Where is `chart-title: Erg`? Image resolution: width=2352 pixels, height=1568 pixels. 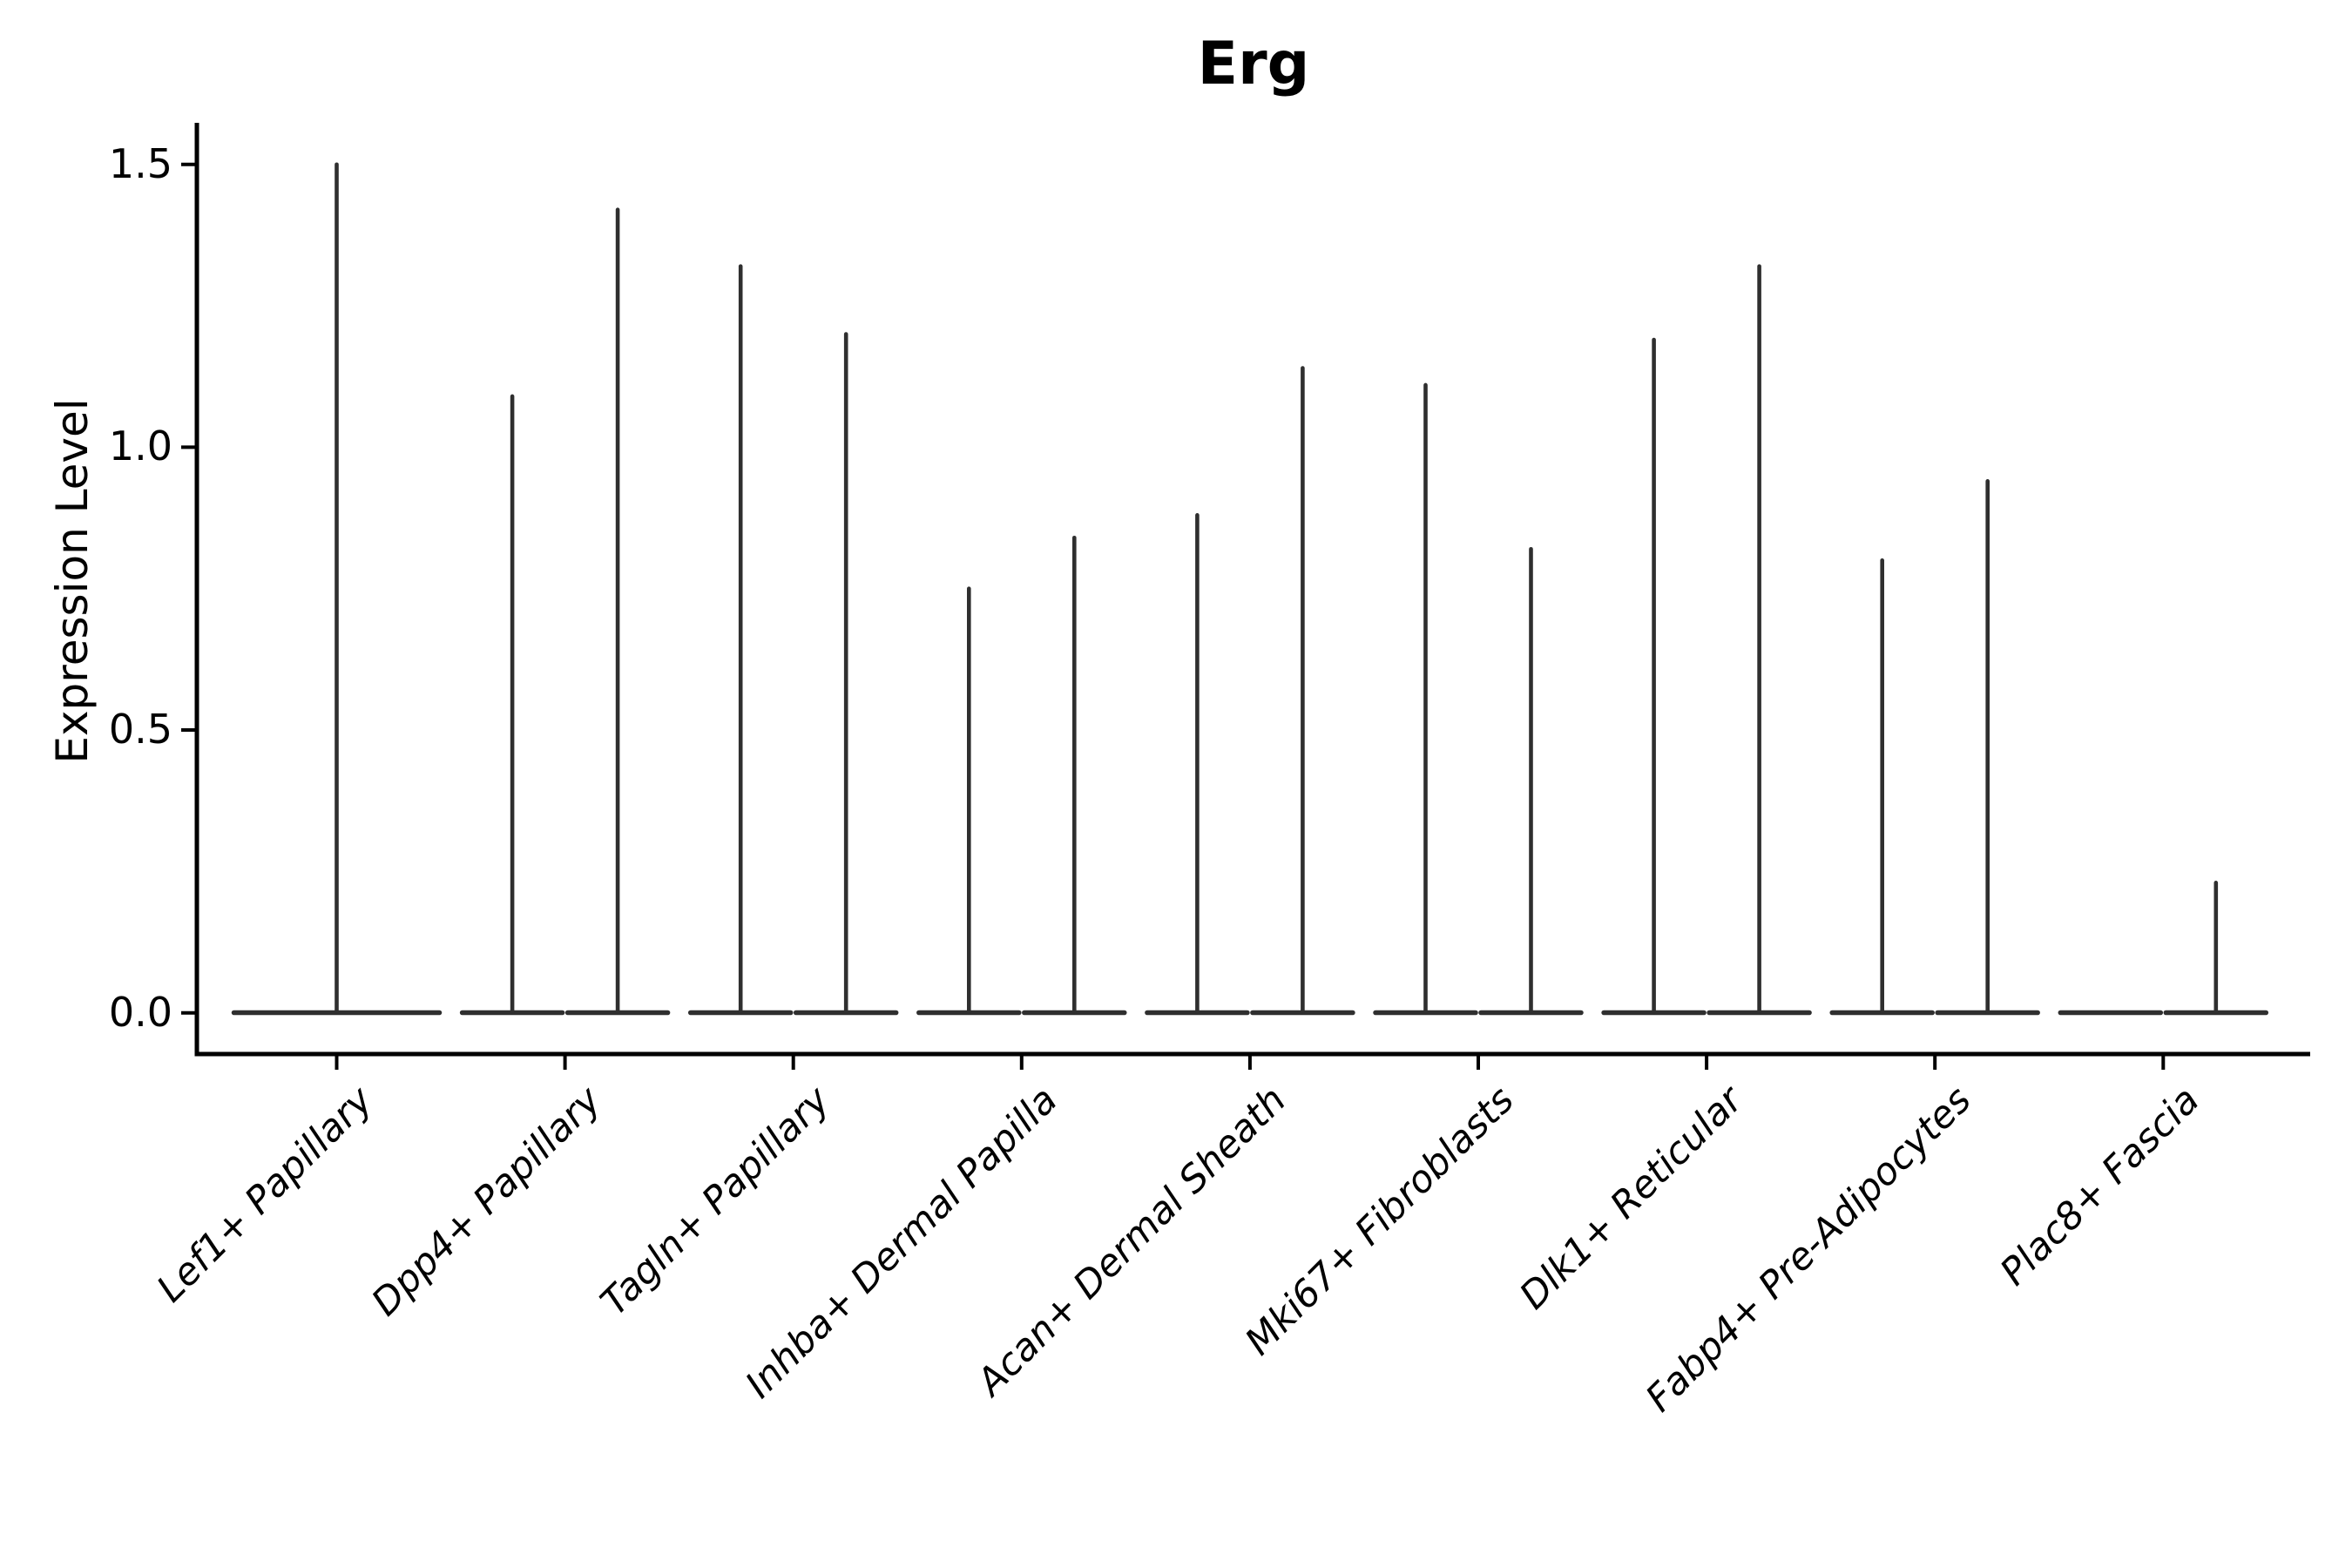 chart-title: Erg is located at coordinates (1253, 64).